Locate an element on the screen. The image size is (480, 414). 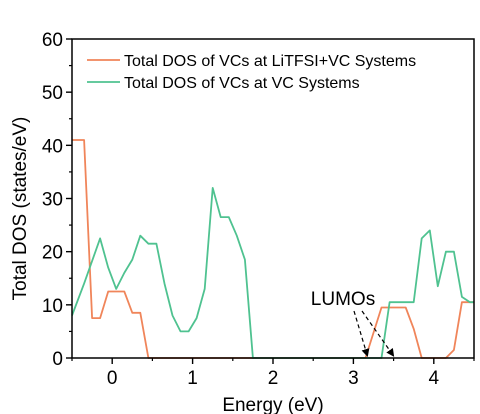
y-tick-label: 60 is located at coordinates (52, 40).